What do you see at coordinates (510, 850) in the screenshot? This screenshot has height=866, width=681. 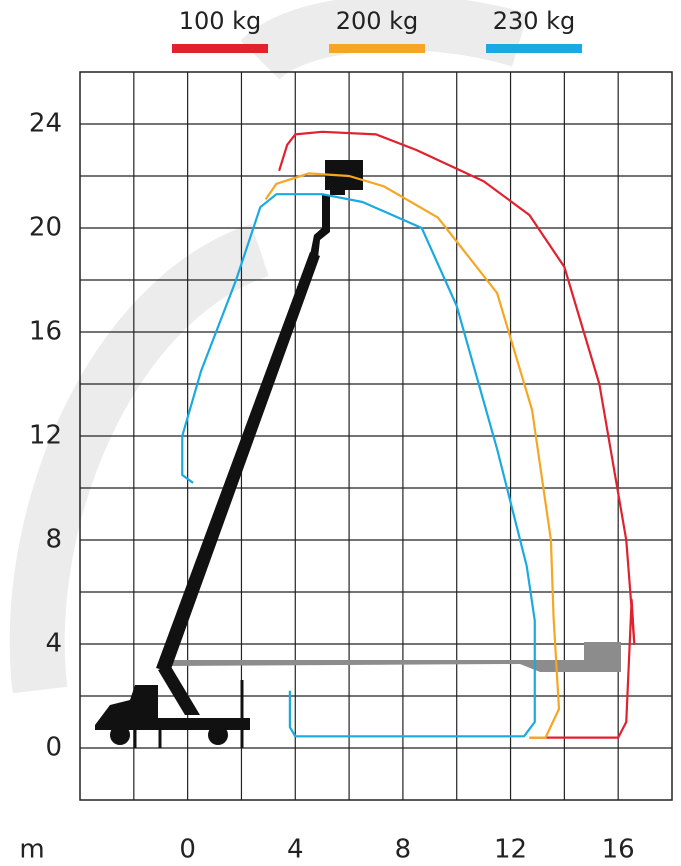 I see `x-tick-label: 12` at bounding box center [510, 850].